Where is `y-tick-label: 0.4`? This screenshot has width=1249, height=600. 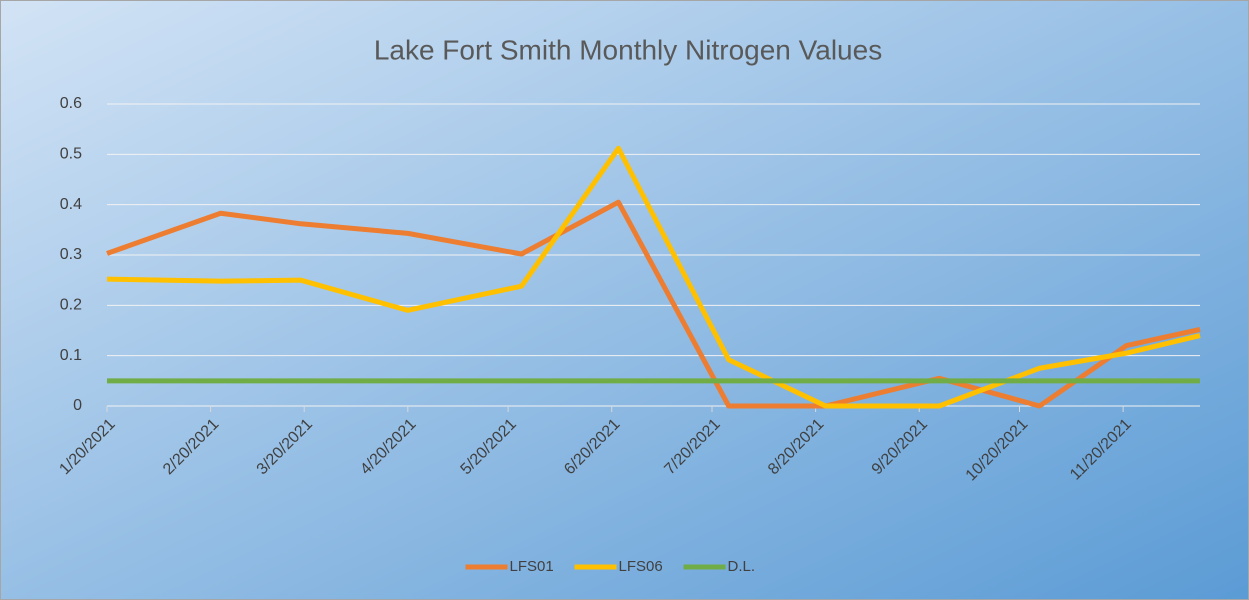 y-tick-label: 0.4 is located at coordinates (71, 204).